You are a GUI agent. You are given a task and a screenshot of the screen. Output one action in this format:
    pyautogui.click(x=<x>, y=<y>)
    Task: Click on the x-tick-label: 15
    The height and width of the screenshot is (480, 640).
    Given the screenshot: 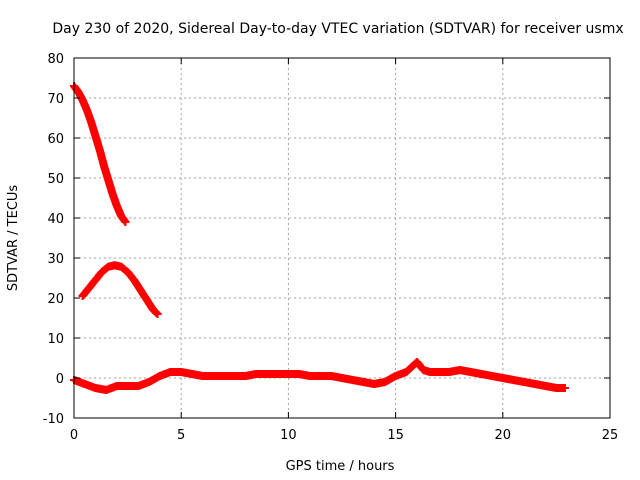 What is the action you would take?
    pyautogui.click(x=395, y=435)
    